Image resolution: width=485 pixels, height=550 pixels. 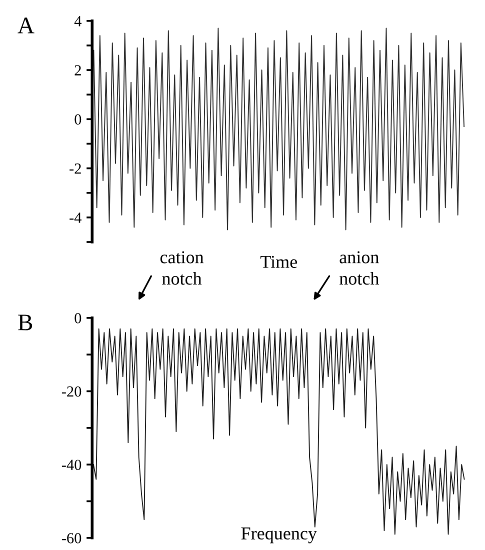 What do you see at coordinates (72, 538) in the screenshot?
I see `y-tick-label: -60` at bounding box center [72, 538].